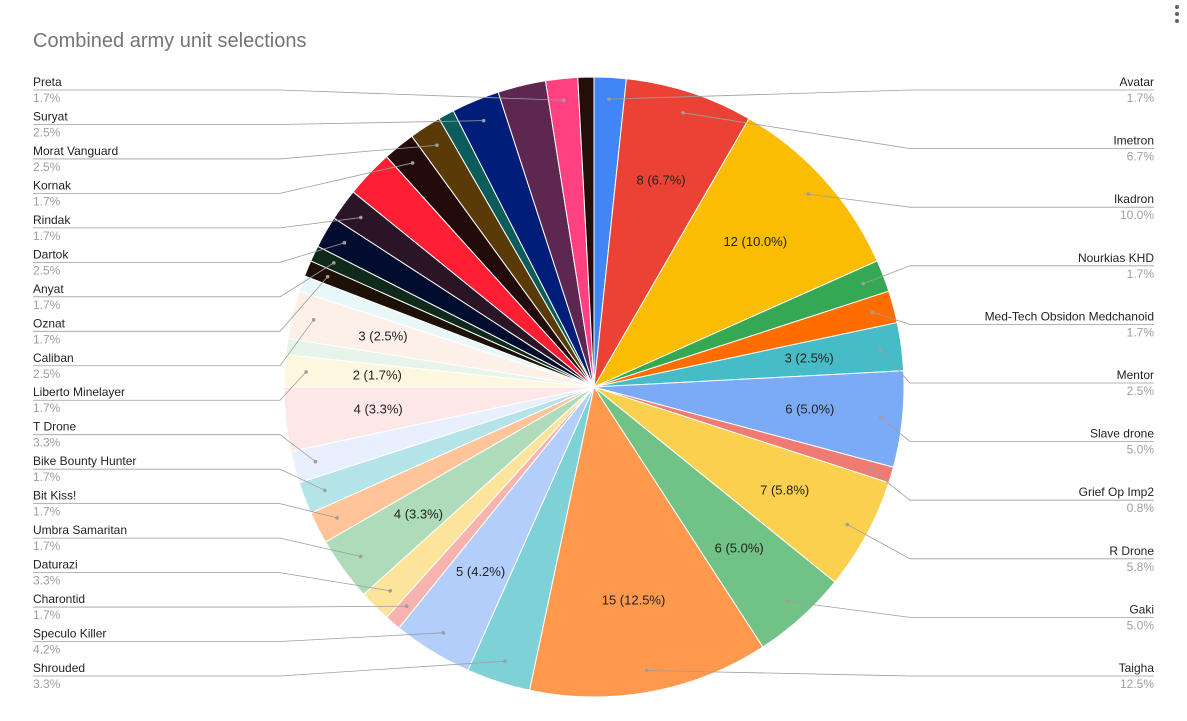 The width and height of the screenshot is (1187, 721). I want to click on legend-percent: 6.7%, so click(1141, 157).